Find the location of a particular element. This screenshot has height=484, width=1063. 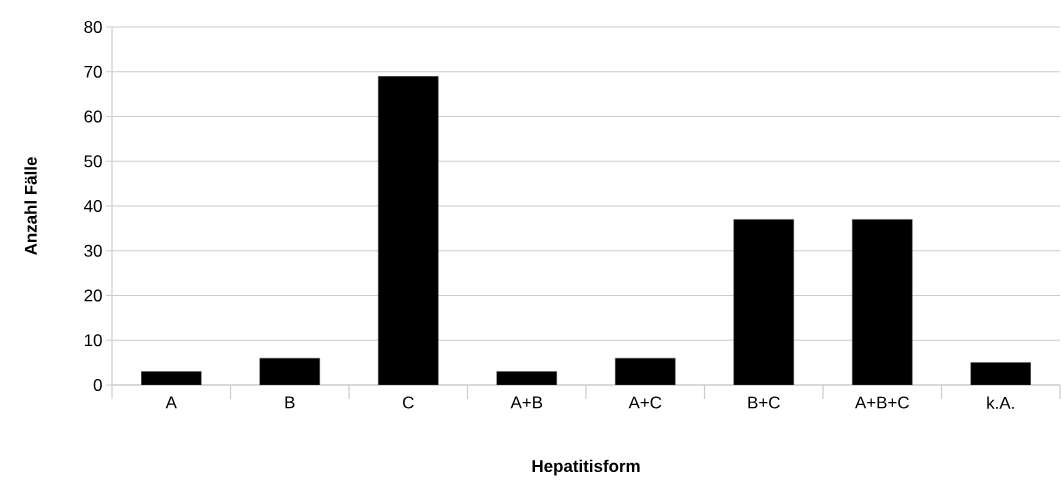

x-tick-label: A+B+C is located at coordinates (881, 402).